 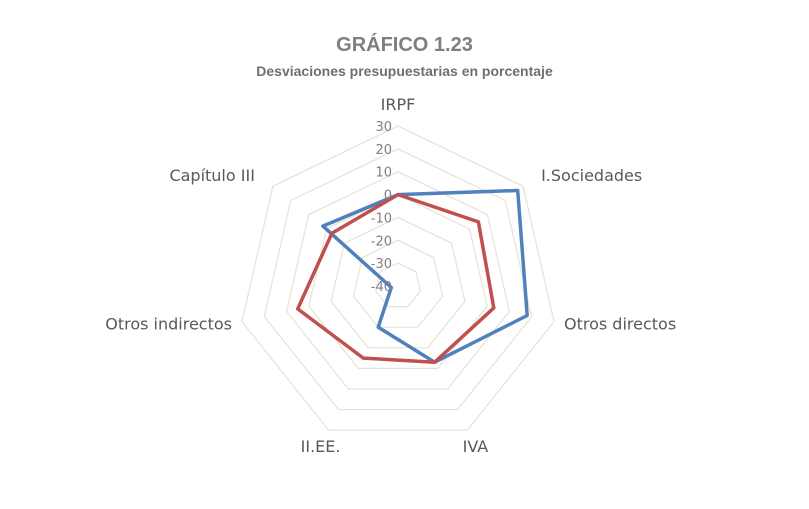 What do you see at coordinates (398, 104) in the screenshot?
I see `category-label: IRPF` at bounding box center [398, 104].